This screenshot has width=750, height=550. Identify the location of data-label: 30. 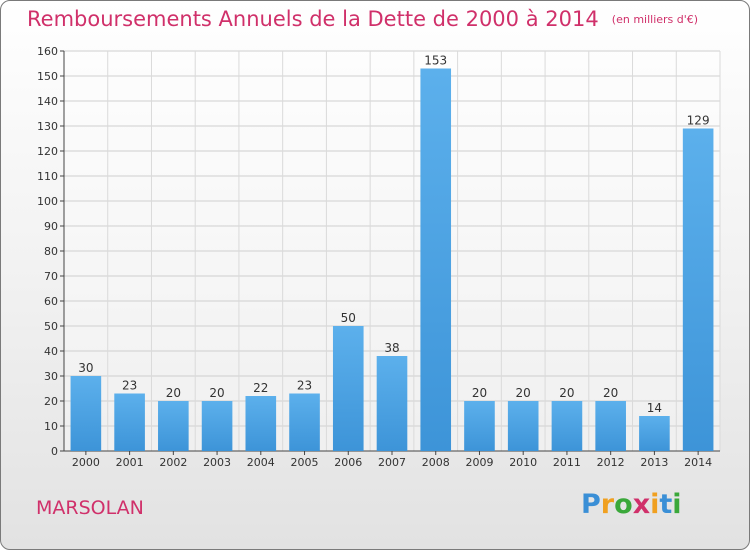
(85, 368).